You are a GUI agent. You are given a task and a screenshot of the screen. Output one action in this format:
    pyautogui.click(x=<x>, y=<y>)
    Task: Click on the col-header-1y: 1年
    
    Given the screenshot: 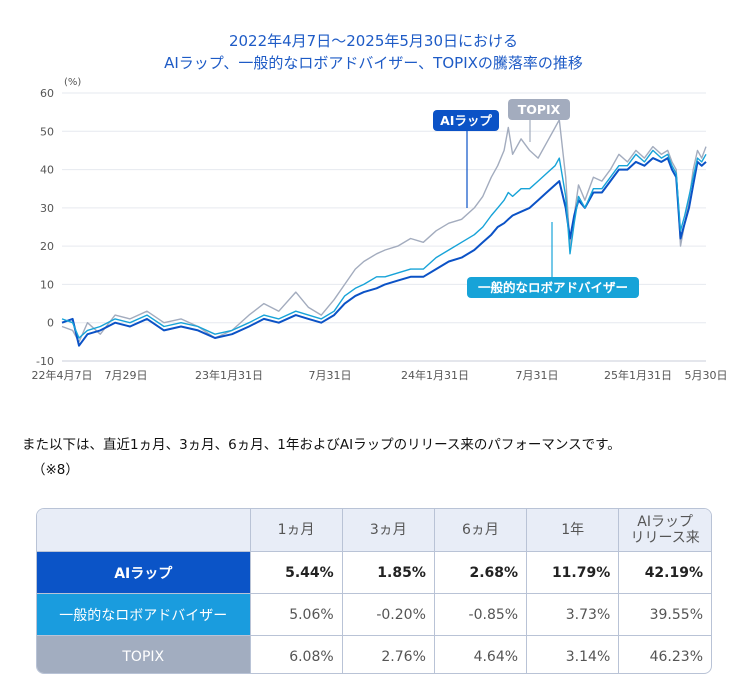 What is the action you would take?
    pyautogui.click(x=573, y=530)
    